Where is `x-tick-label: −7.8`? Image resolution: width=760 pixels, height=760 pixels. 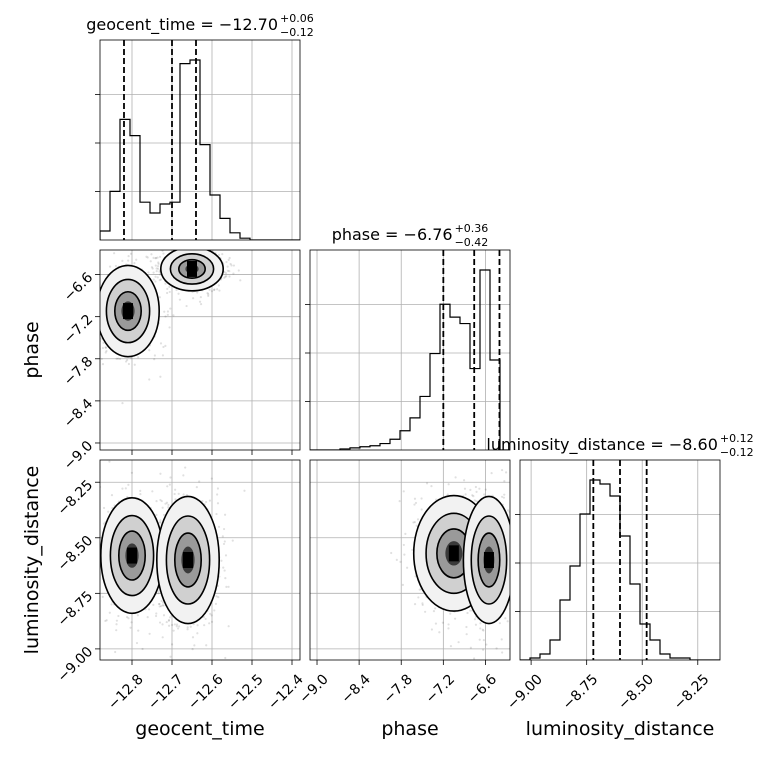
x-tick-label: −7.8 is located at coordinates (398, 688).